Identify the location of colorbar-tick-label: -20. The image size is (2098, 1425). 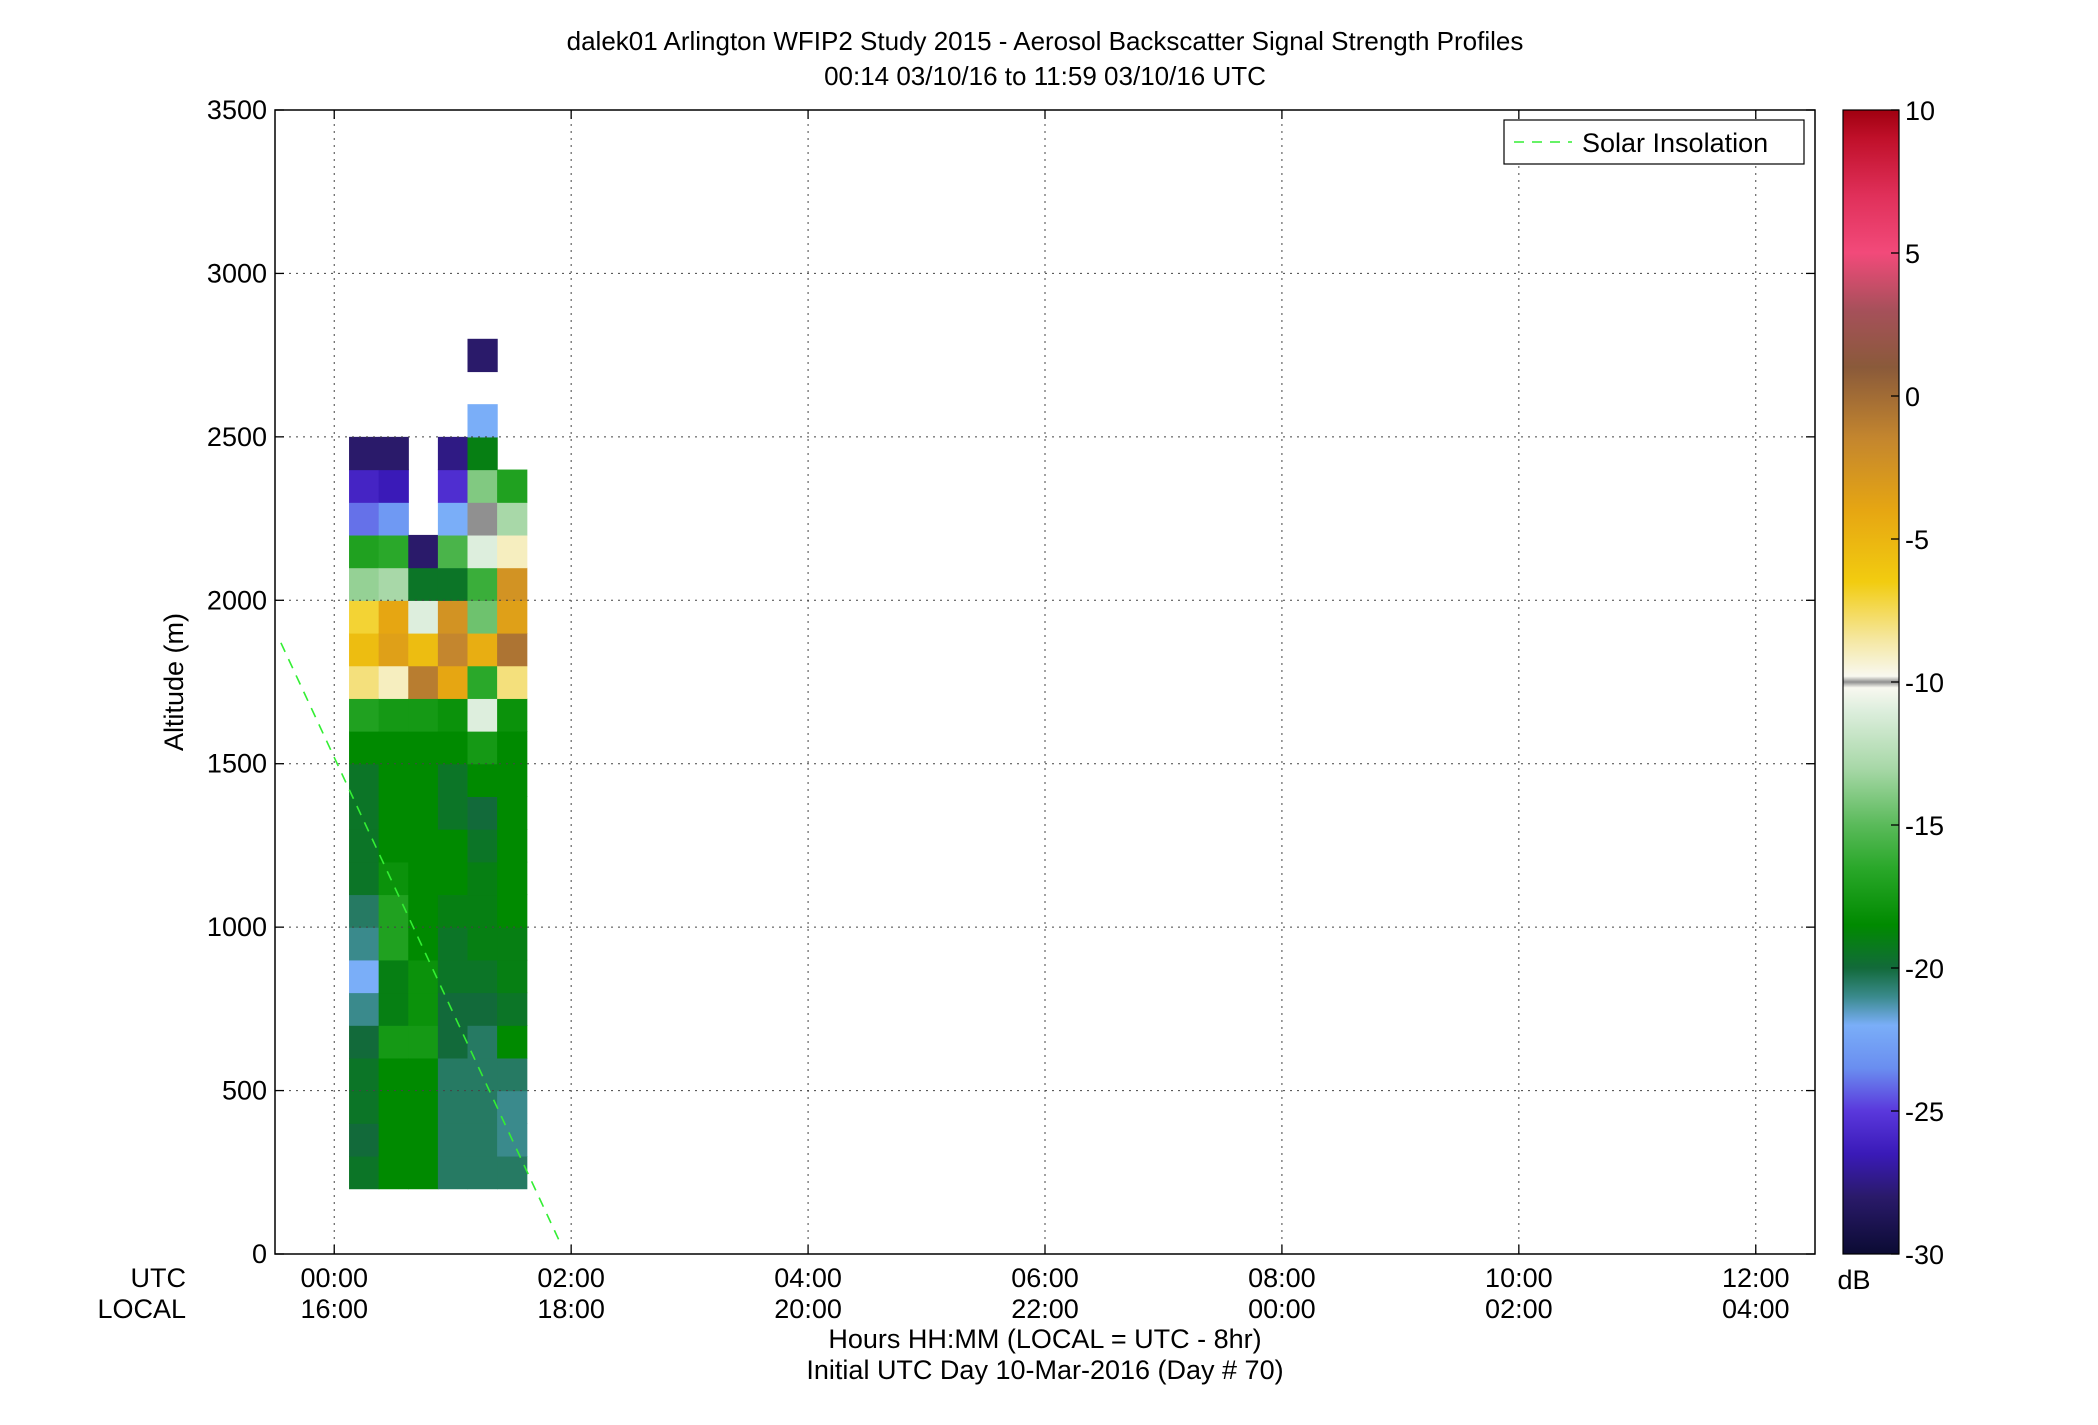
(1924, 969).